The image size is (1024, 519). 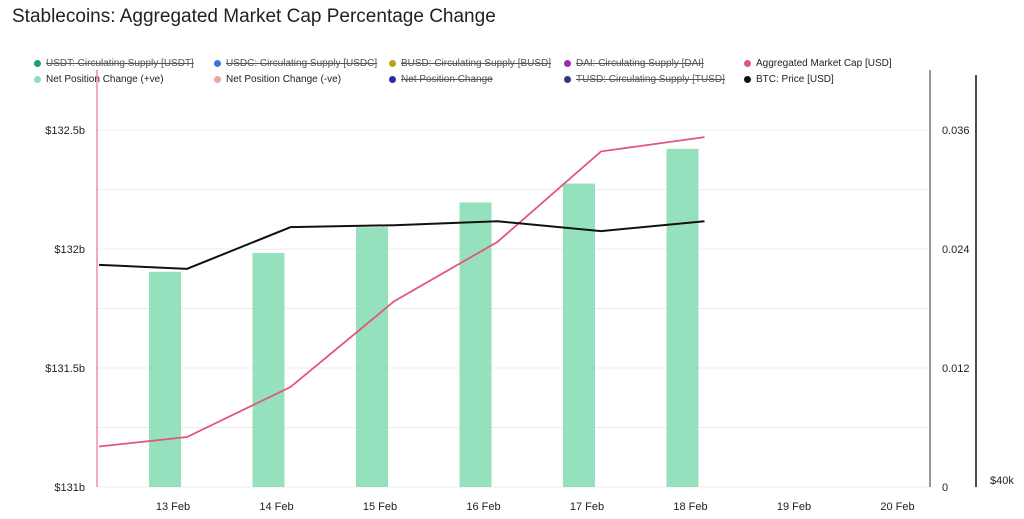 I want to click on legend-item: DAI: Circulating Supply [DAI], so click(x=634, y=63).